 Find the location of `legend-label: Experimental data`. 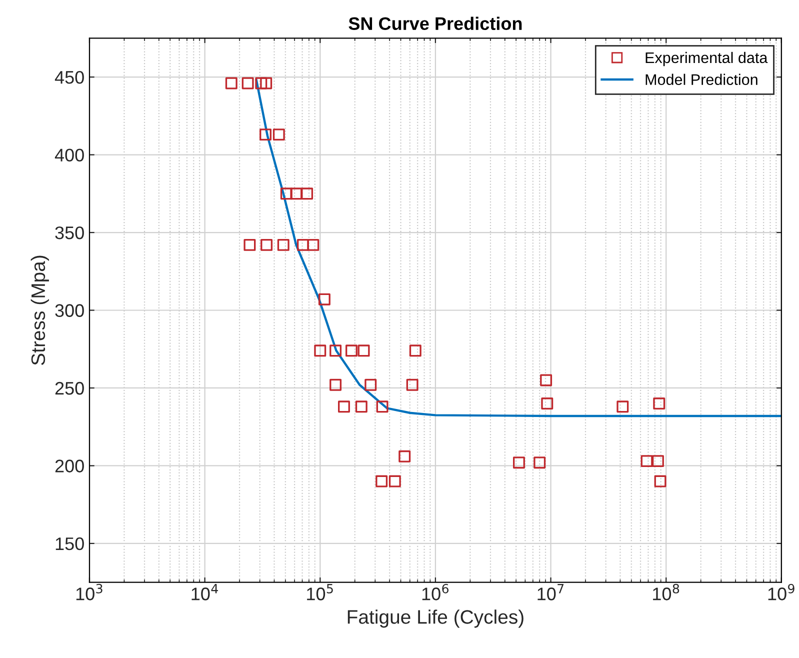

legend-label: Experimental data is located at coordinates (707, 59).